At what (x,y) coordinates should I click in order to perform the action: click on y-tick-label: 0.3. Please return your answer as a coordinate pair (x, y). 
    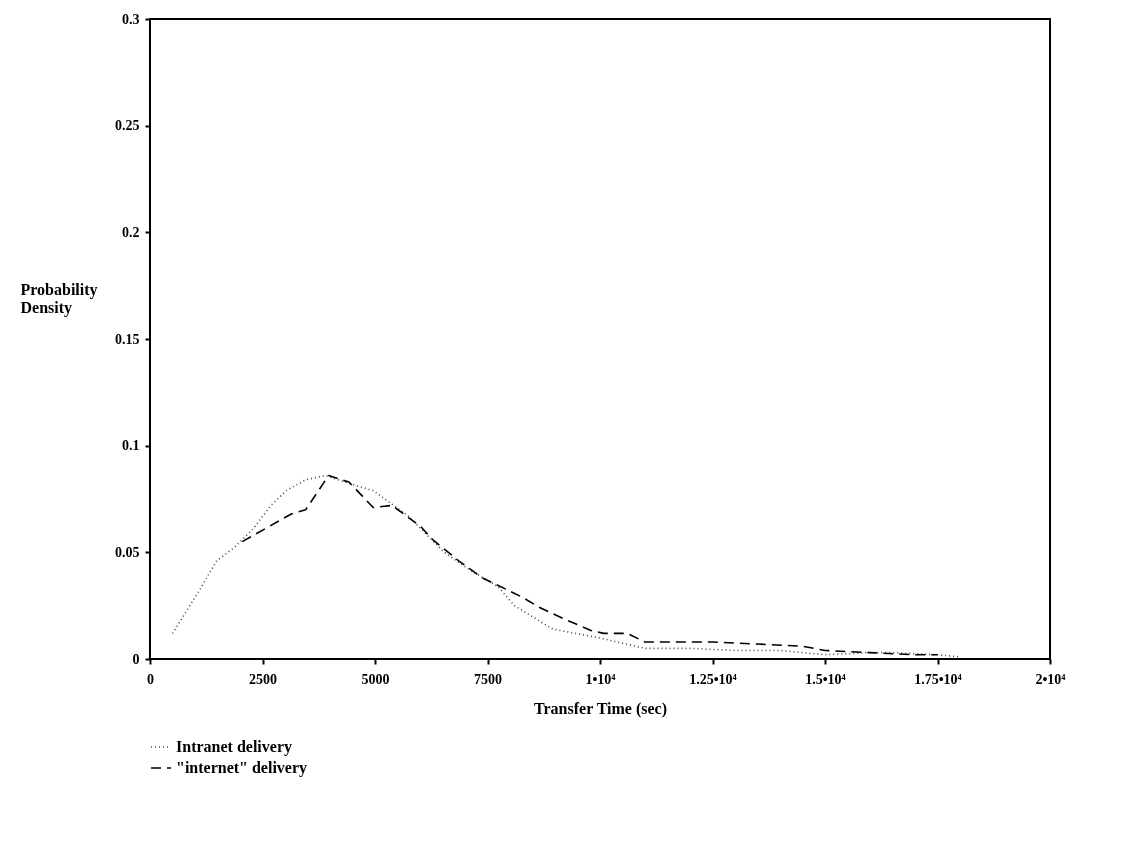
    Looking at the image, I should click on (131, 19).